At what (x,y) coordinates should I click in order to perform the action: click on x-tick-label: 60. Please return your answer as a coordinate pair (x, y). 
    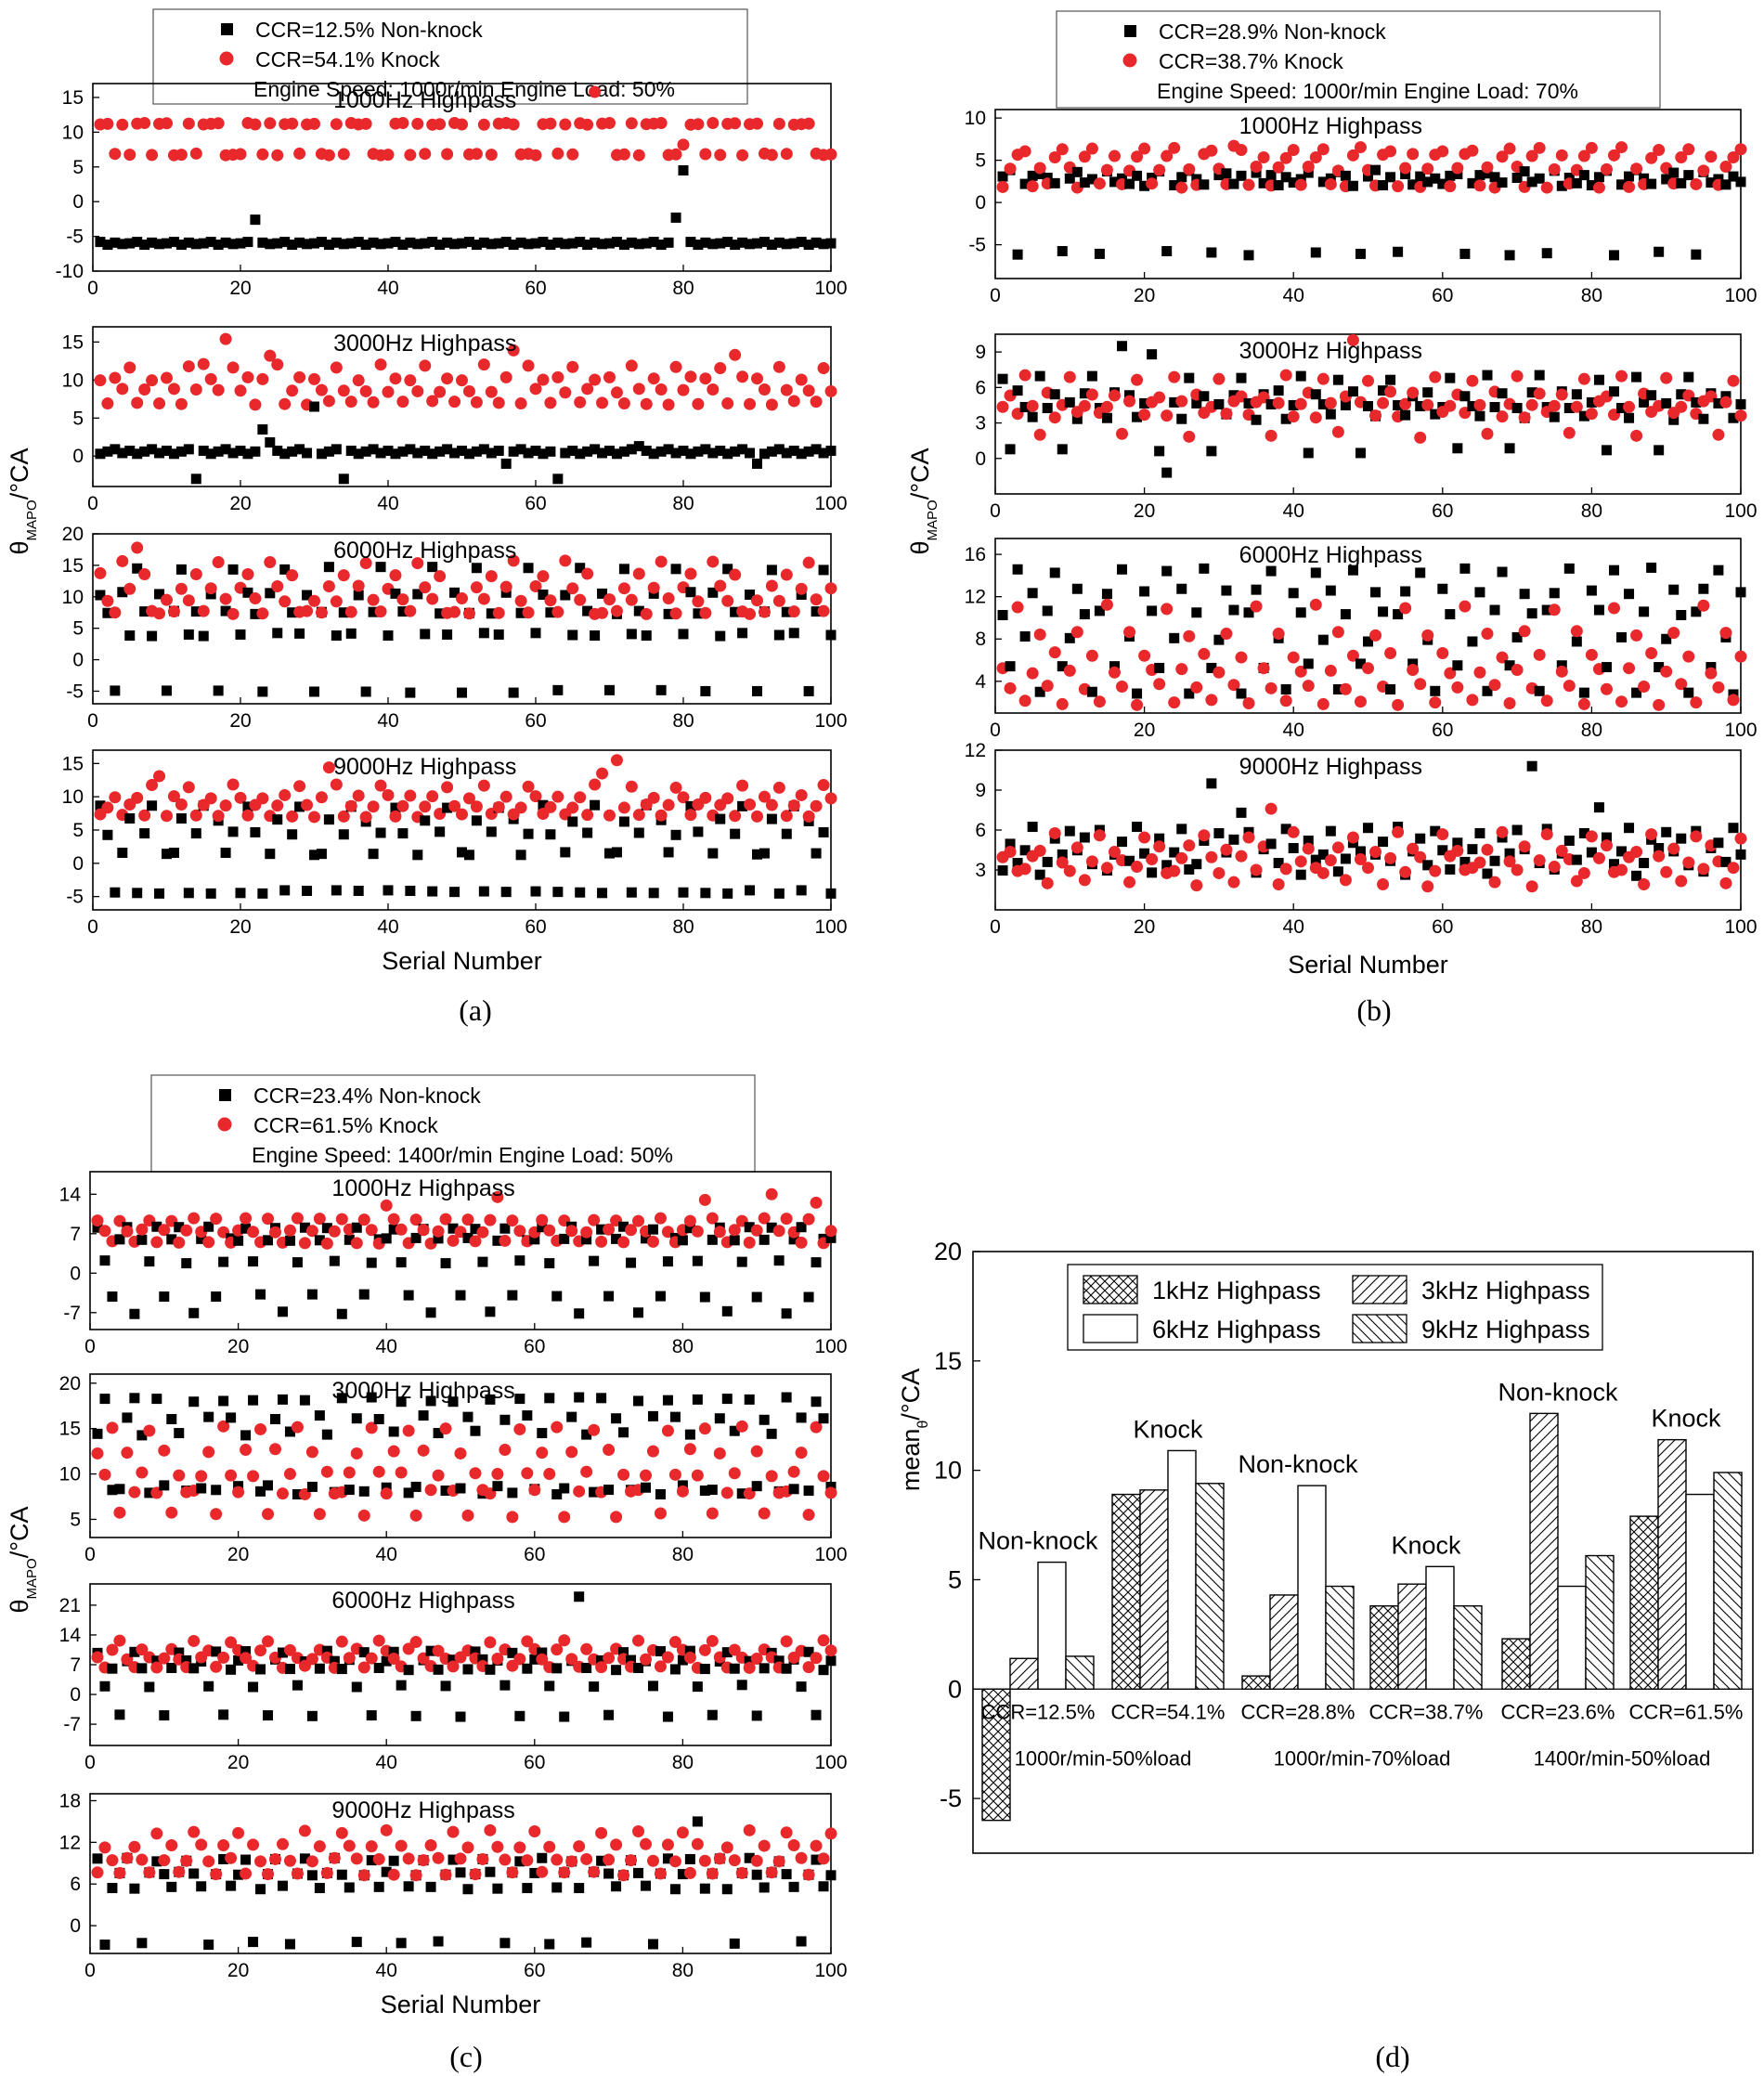
    Looking at the image, I should click on (535, 721).